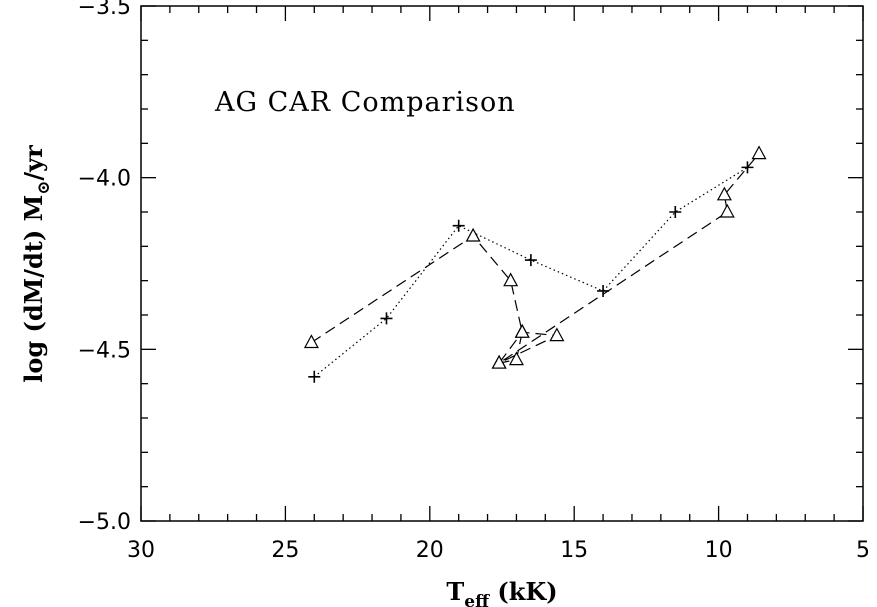 The height and width of the screenshot is (607, 877). Describe the element at coordinates (104, 10) in the screenshot. I see `y-tick-label: −3.5` at that location.